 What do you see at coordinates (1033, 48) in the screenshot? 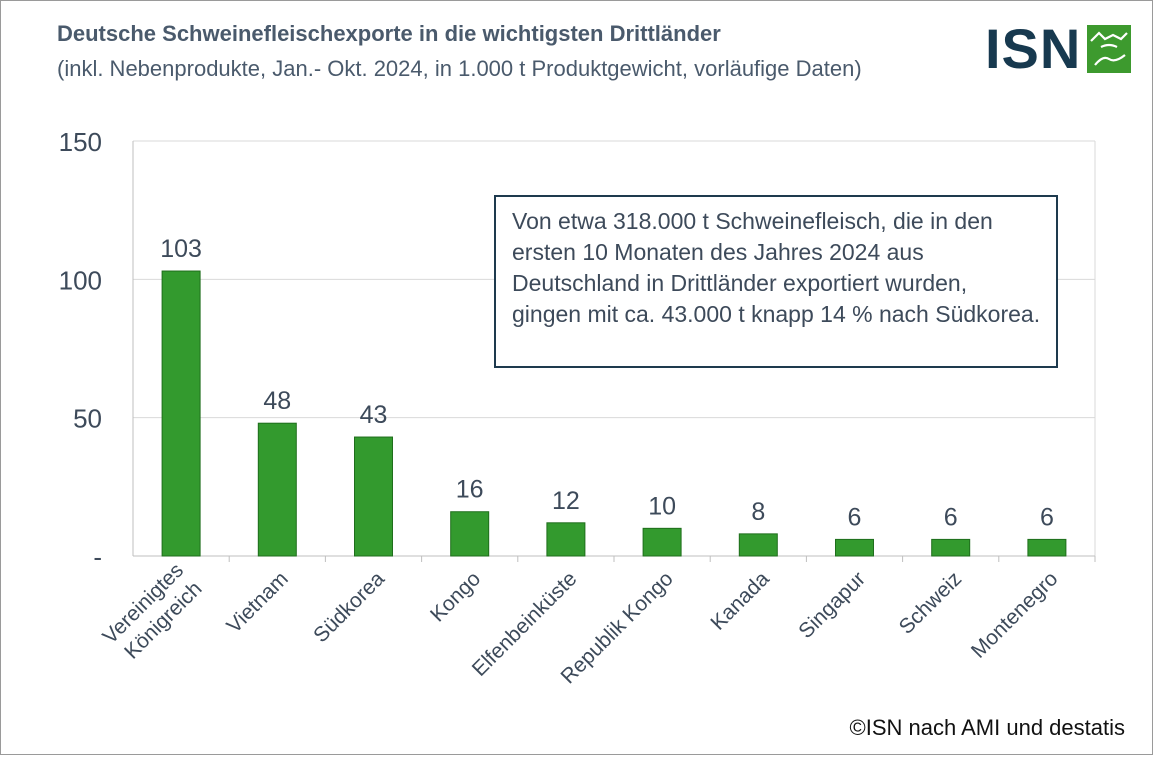
I see `logo-text: ISN` at bounding box center [1033, 48].